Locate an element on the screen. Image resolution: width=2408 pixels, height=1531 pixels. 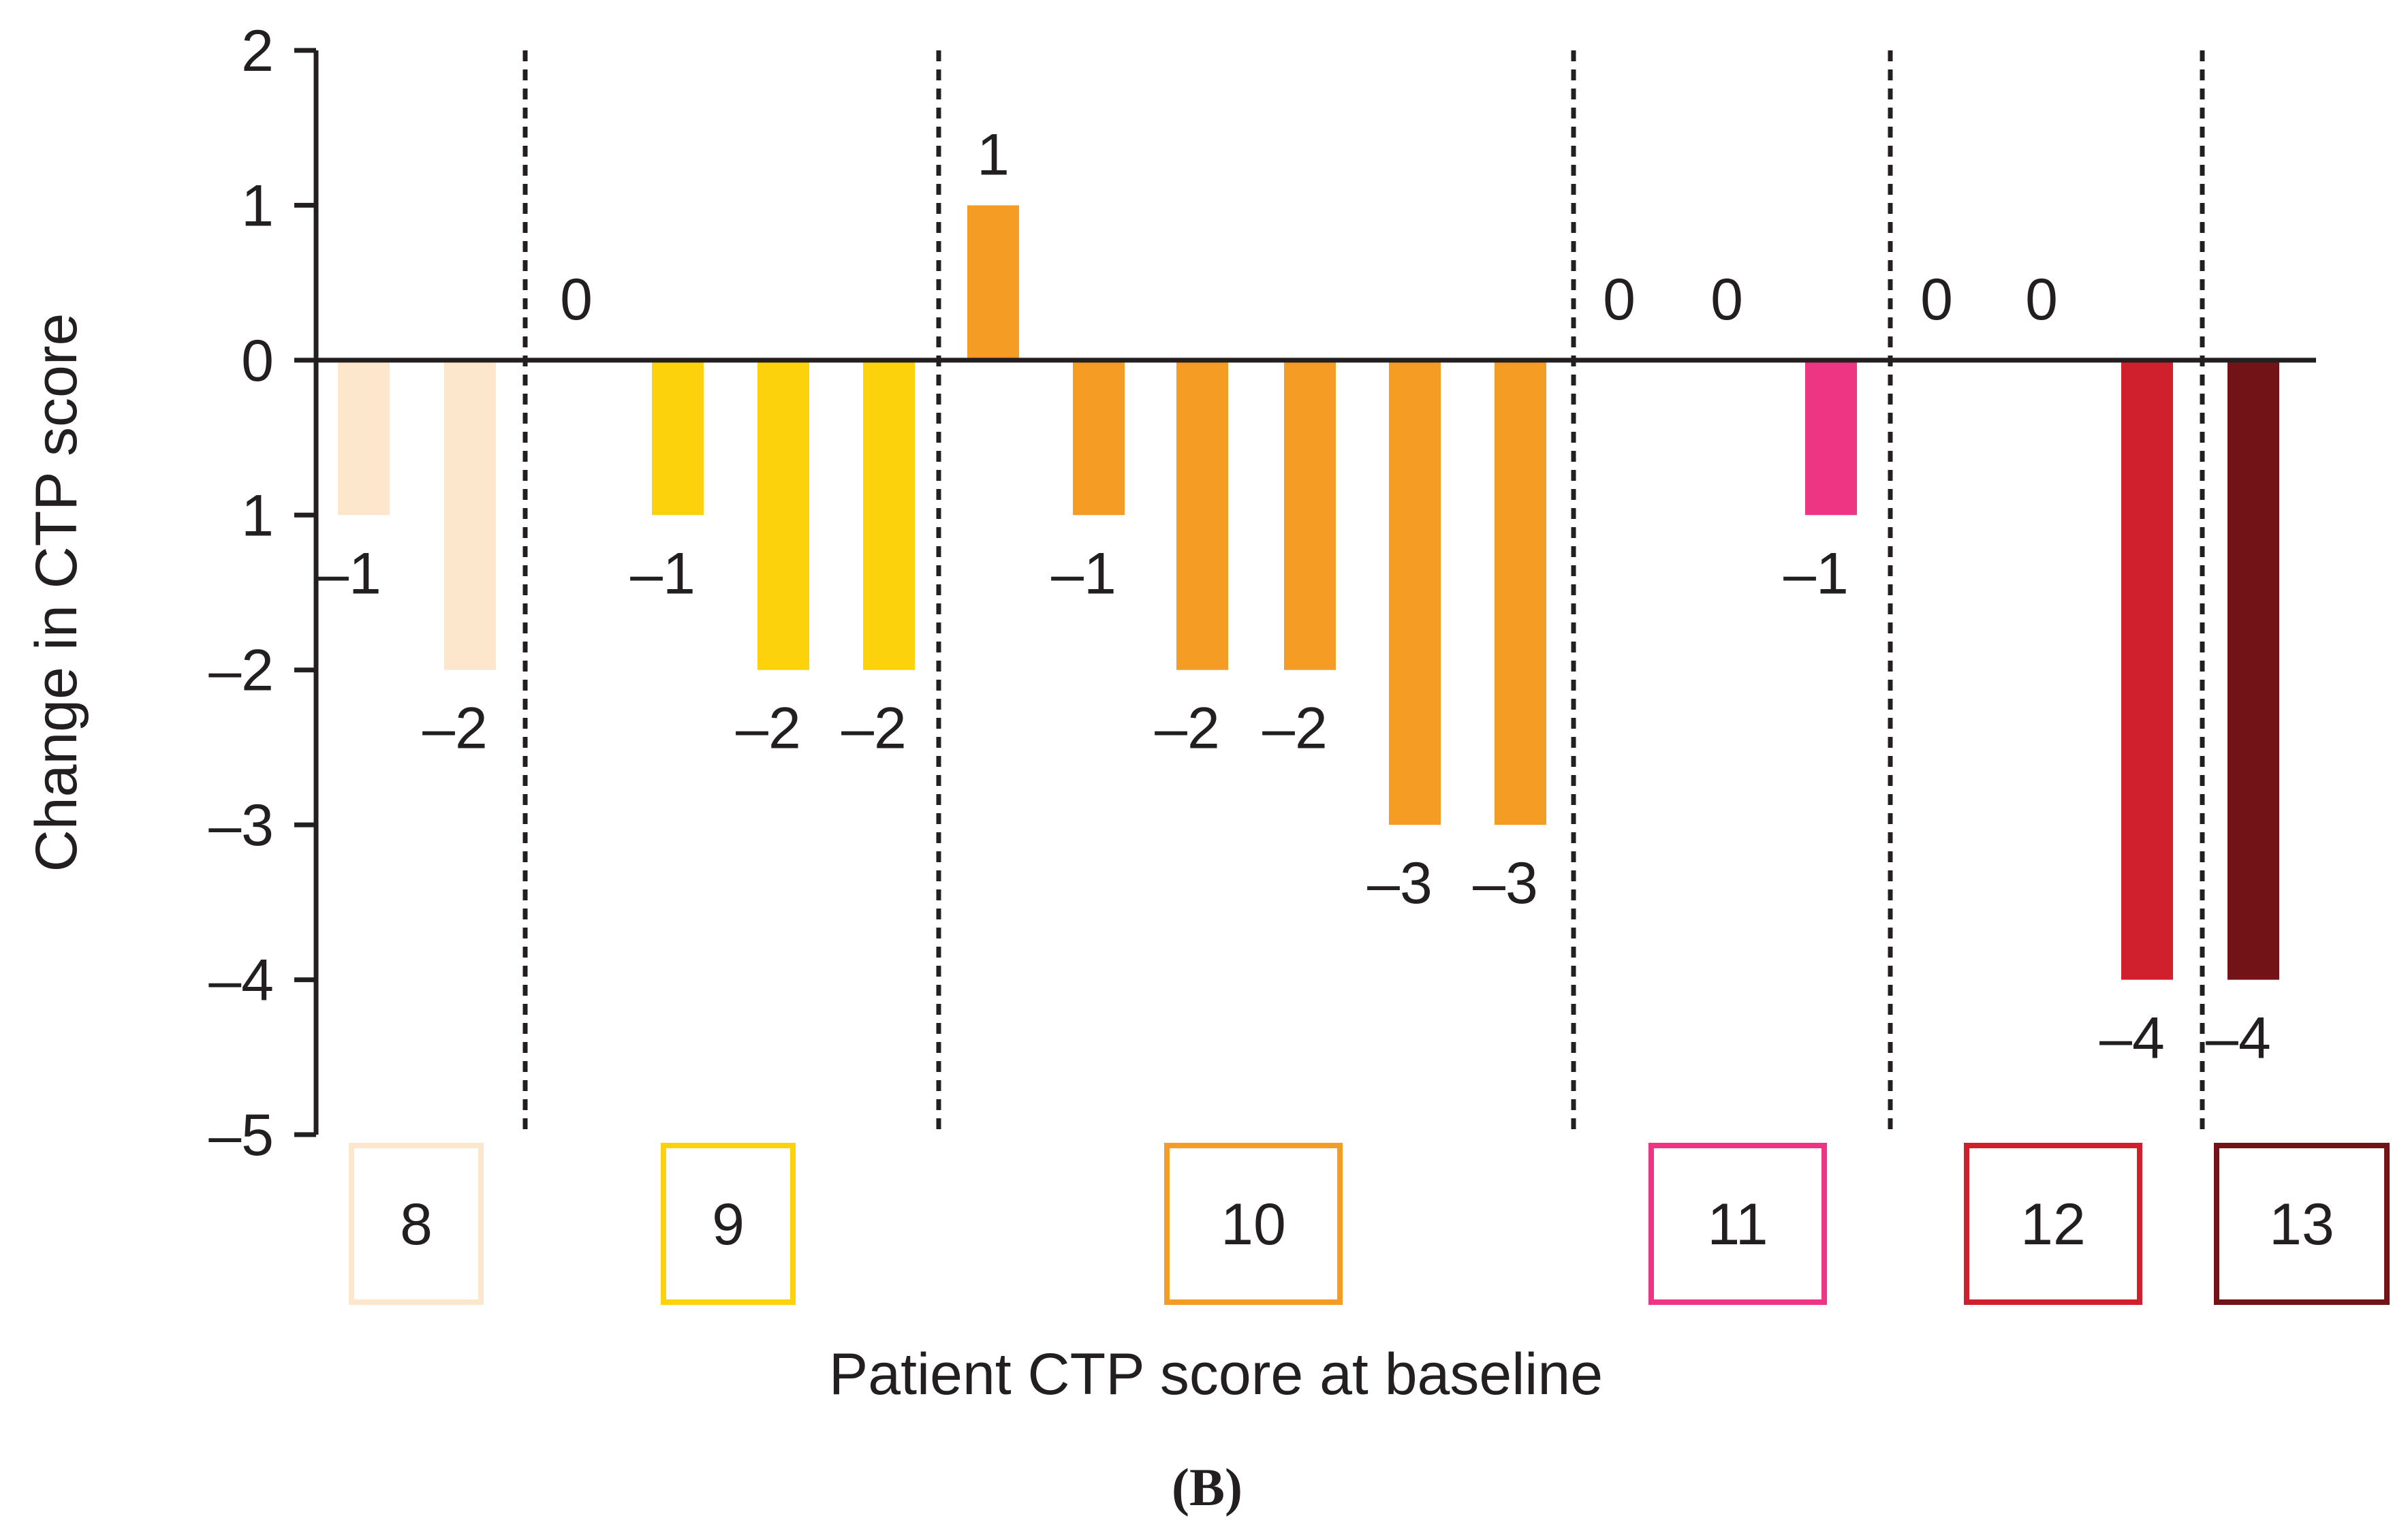
baseline-box-label: 13 is located at coordinates (2301, 1224).